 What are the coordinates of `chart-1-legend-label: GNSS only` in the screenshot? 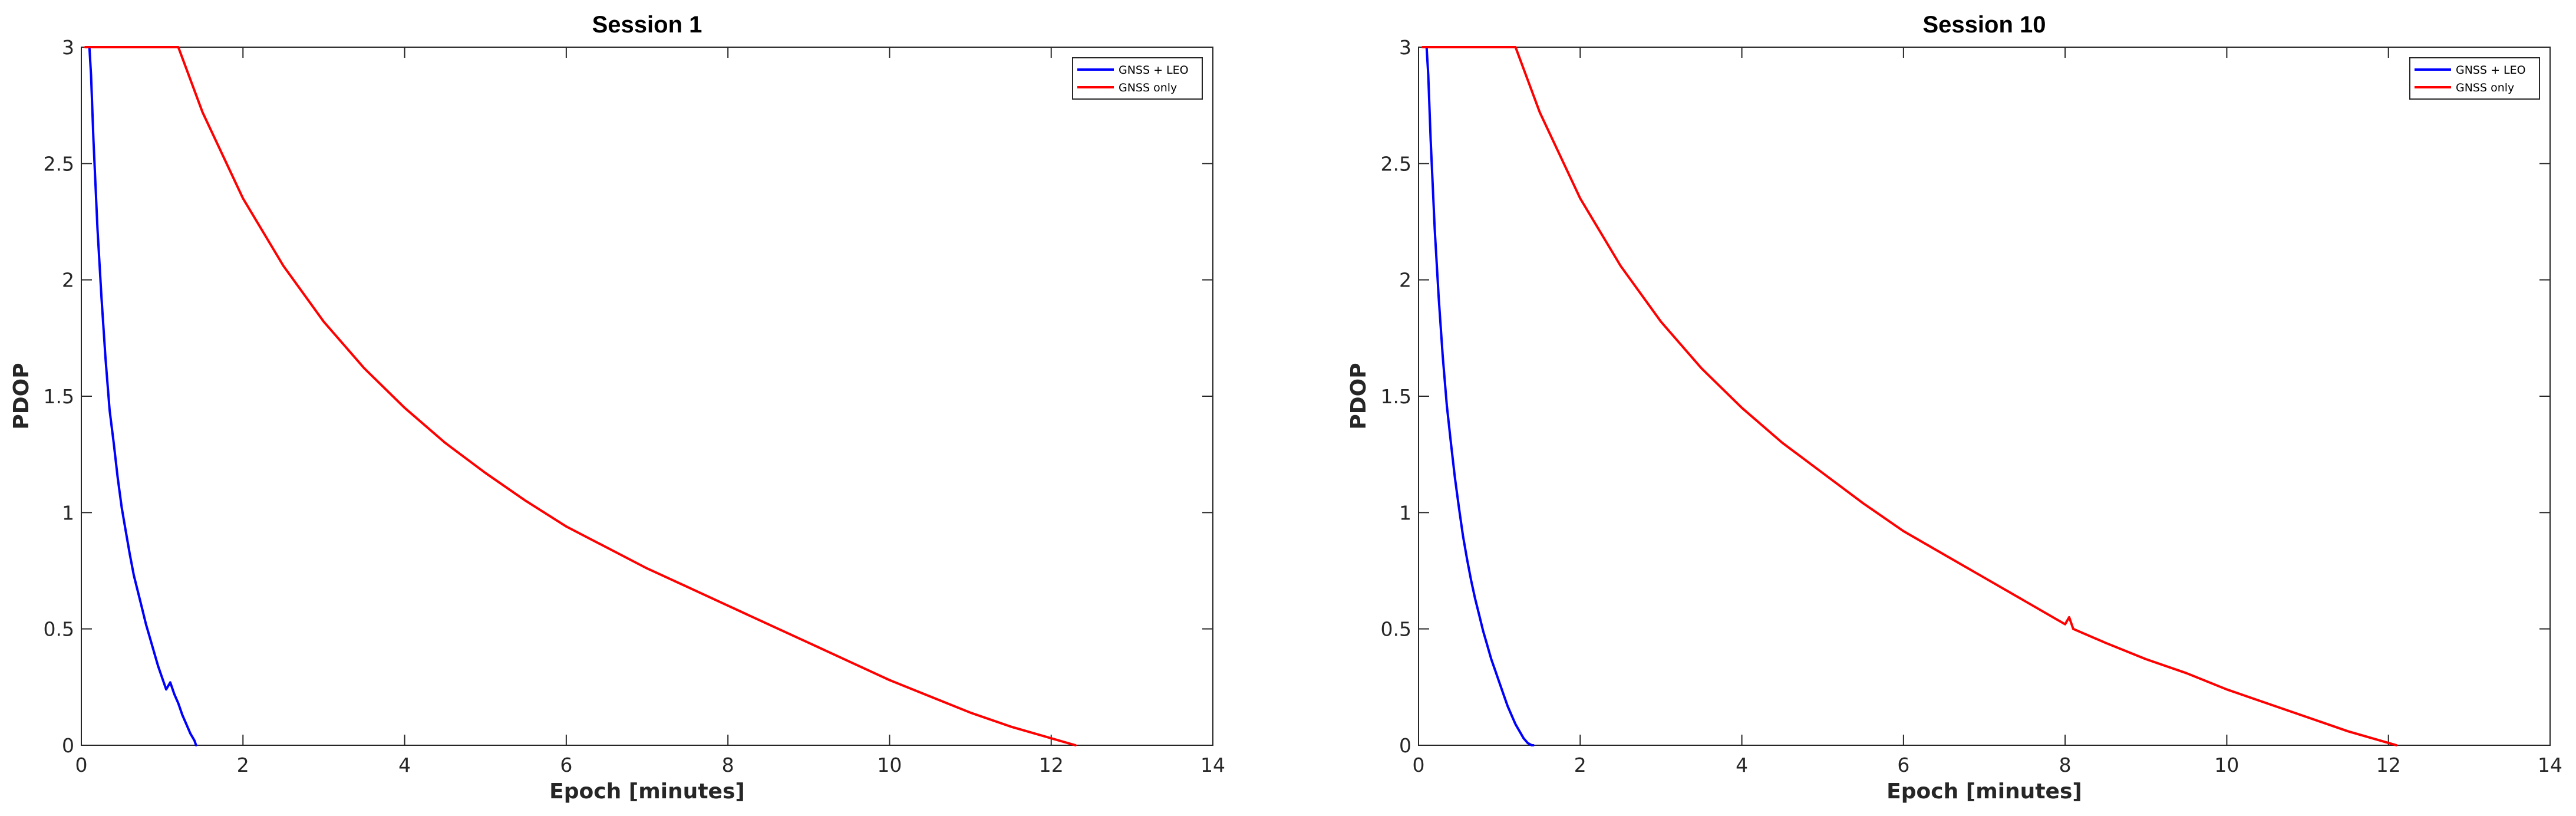 It's located at (1148, 87).